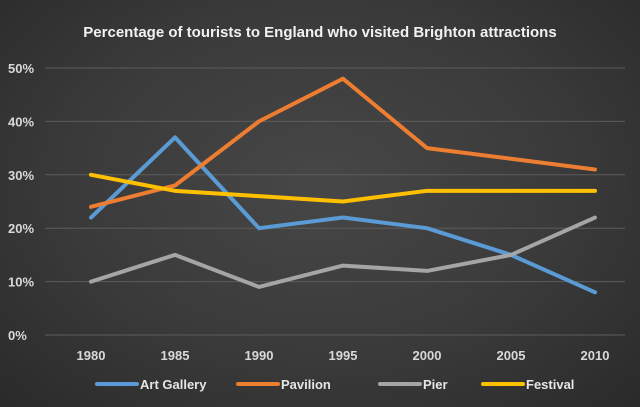  I want to click on y-tick-label: 50%, so click(21, 68).